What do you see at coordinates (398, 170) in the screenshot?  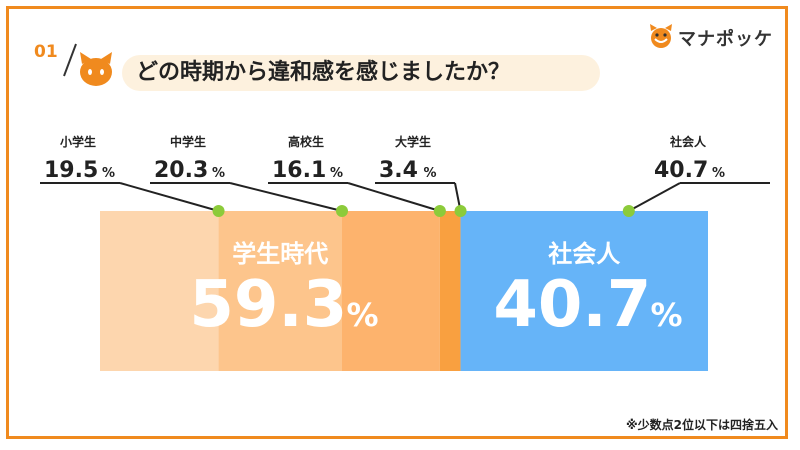 I see `category-value: 3.4` at bounding box center [398, 170].